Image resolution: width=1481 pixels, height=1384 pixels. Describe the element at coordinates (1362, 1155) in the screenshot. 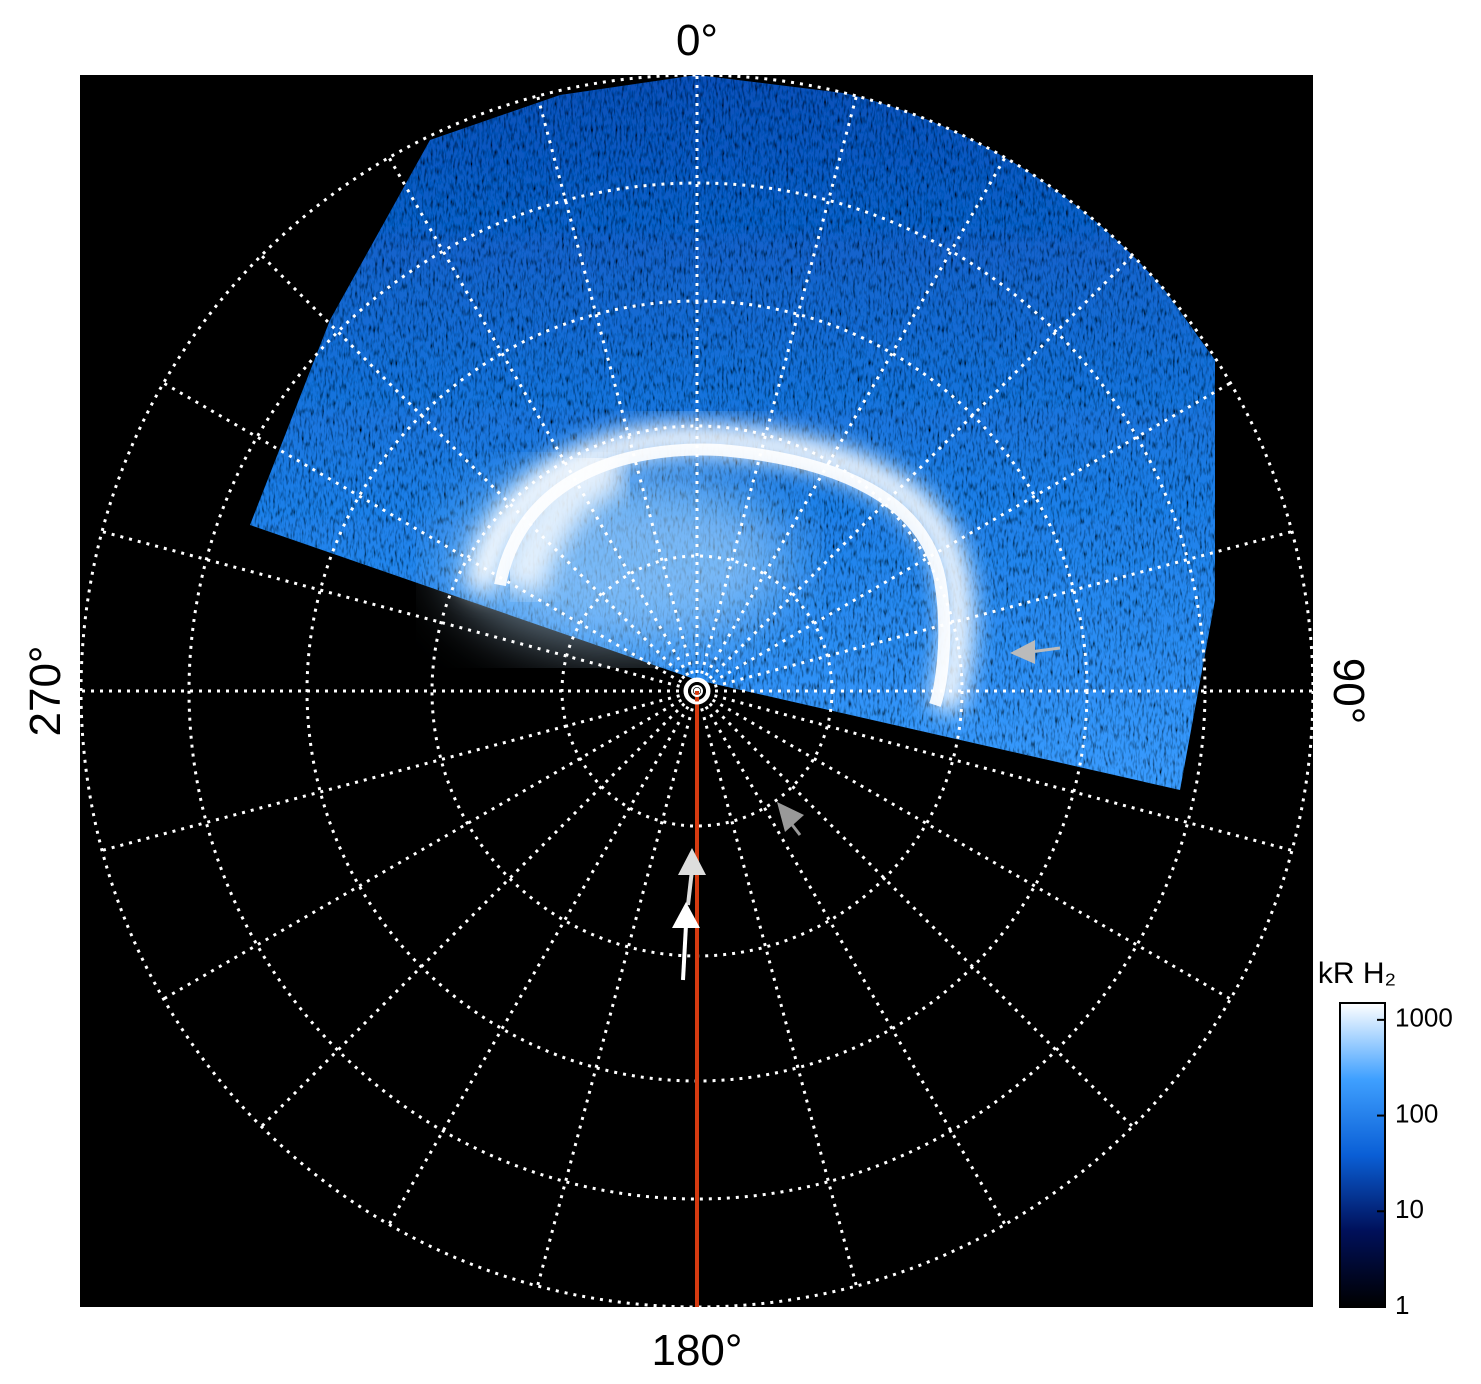

I see `colorbar-scale` at that location.